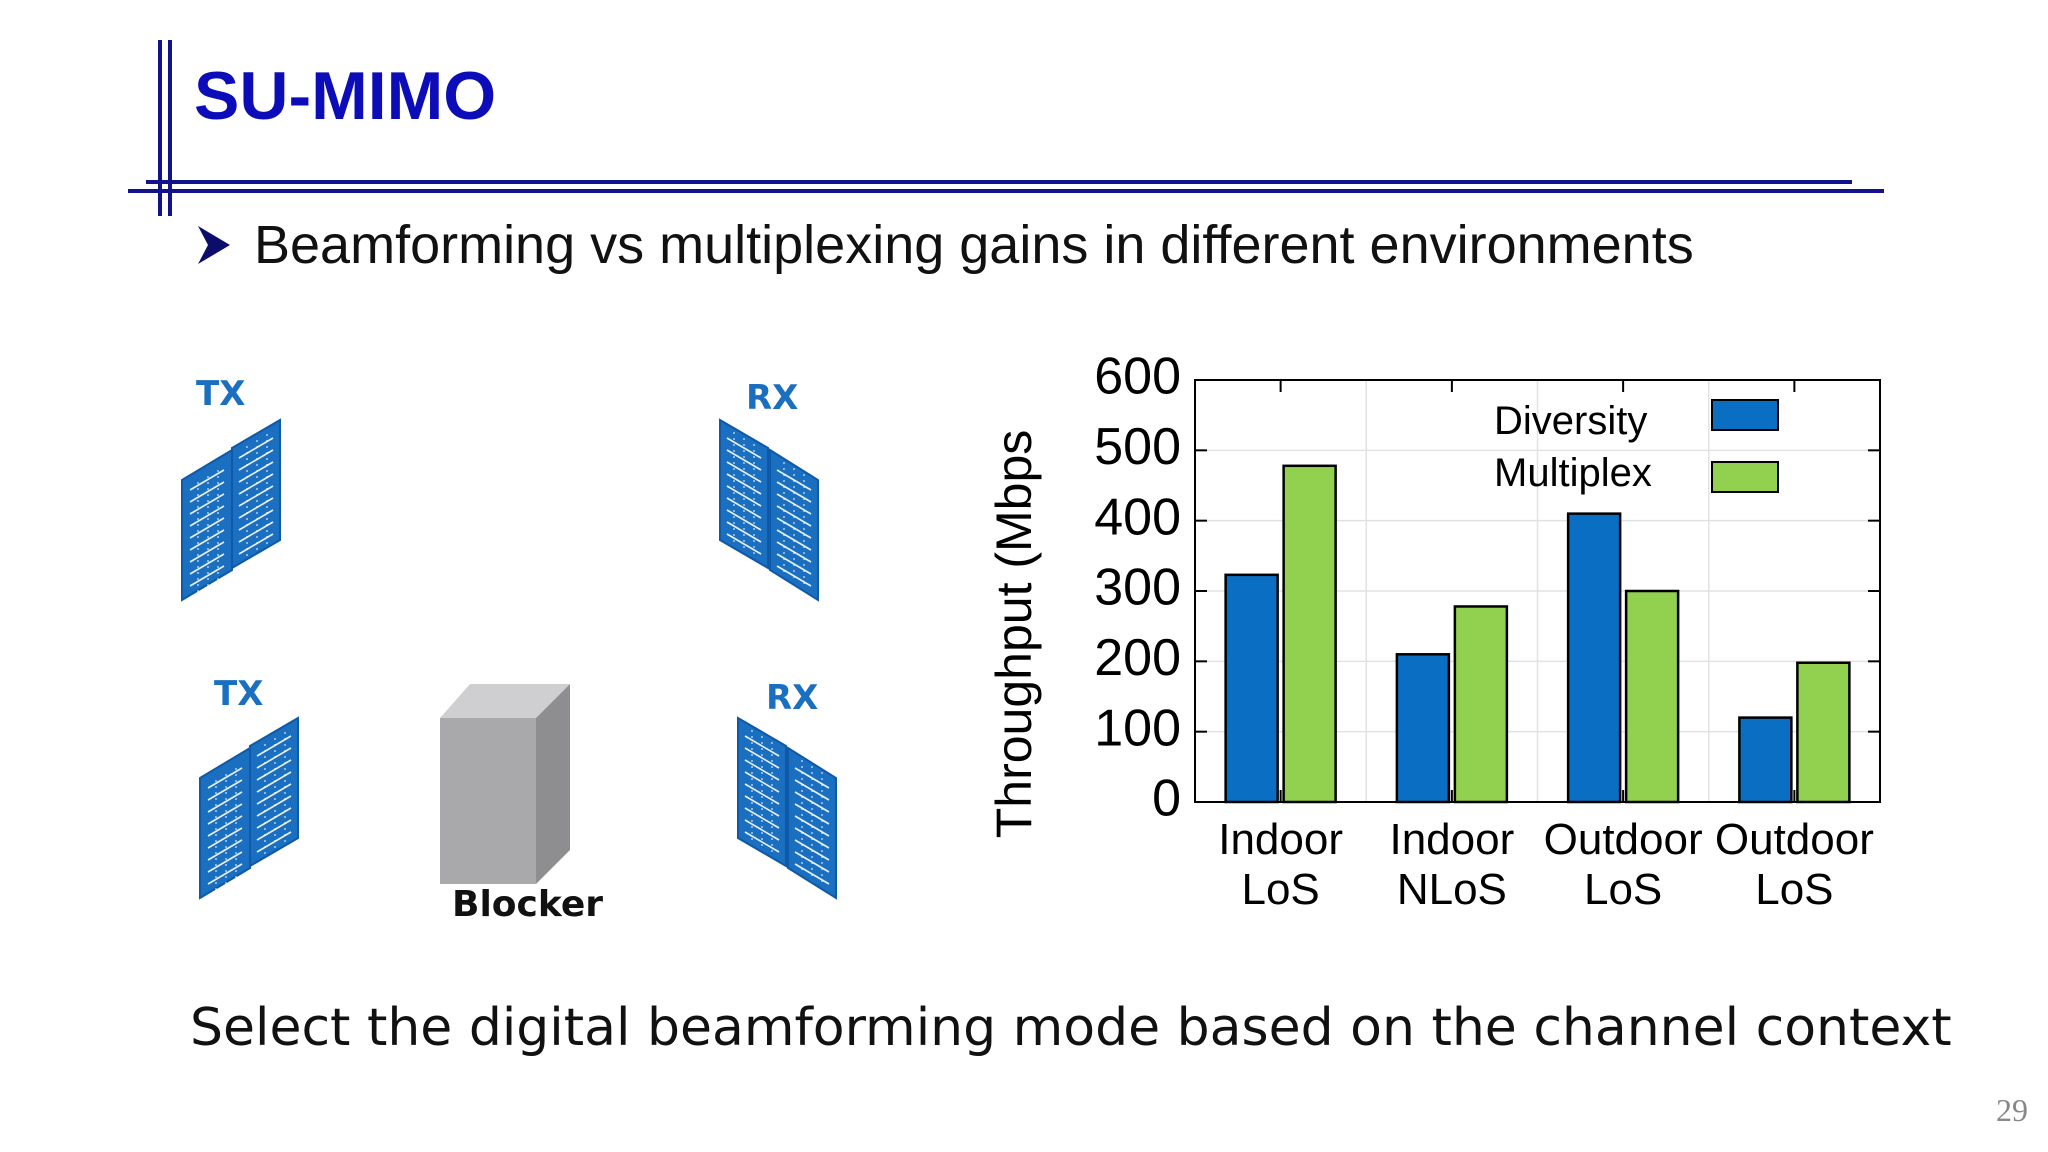 The height and width of the screenshot is (1152, 2048). Describe the element at coordinates (239, 694) in the screenshot. I see `bottom-tx-label: TX` at that location.